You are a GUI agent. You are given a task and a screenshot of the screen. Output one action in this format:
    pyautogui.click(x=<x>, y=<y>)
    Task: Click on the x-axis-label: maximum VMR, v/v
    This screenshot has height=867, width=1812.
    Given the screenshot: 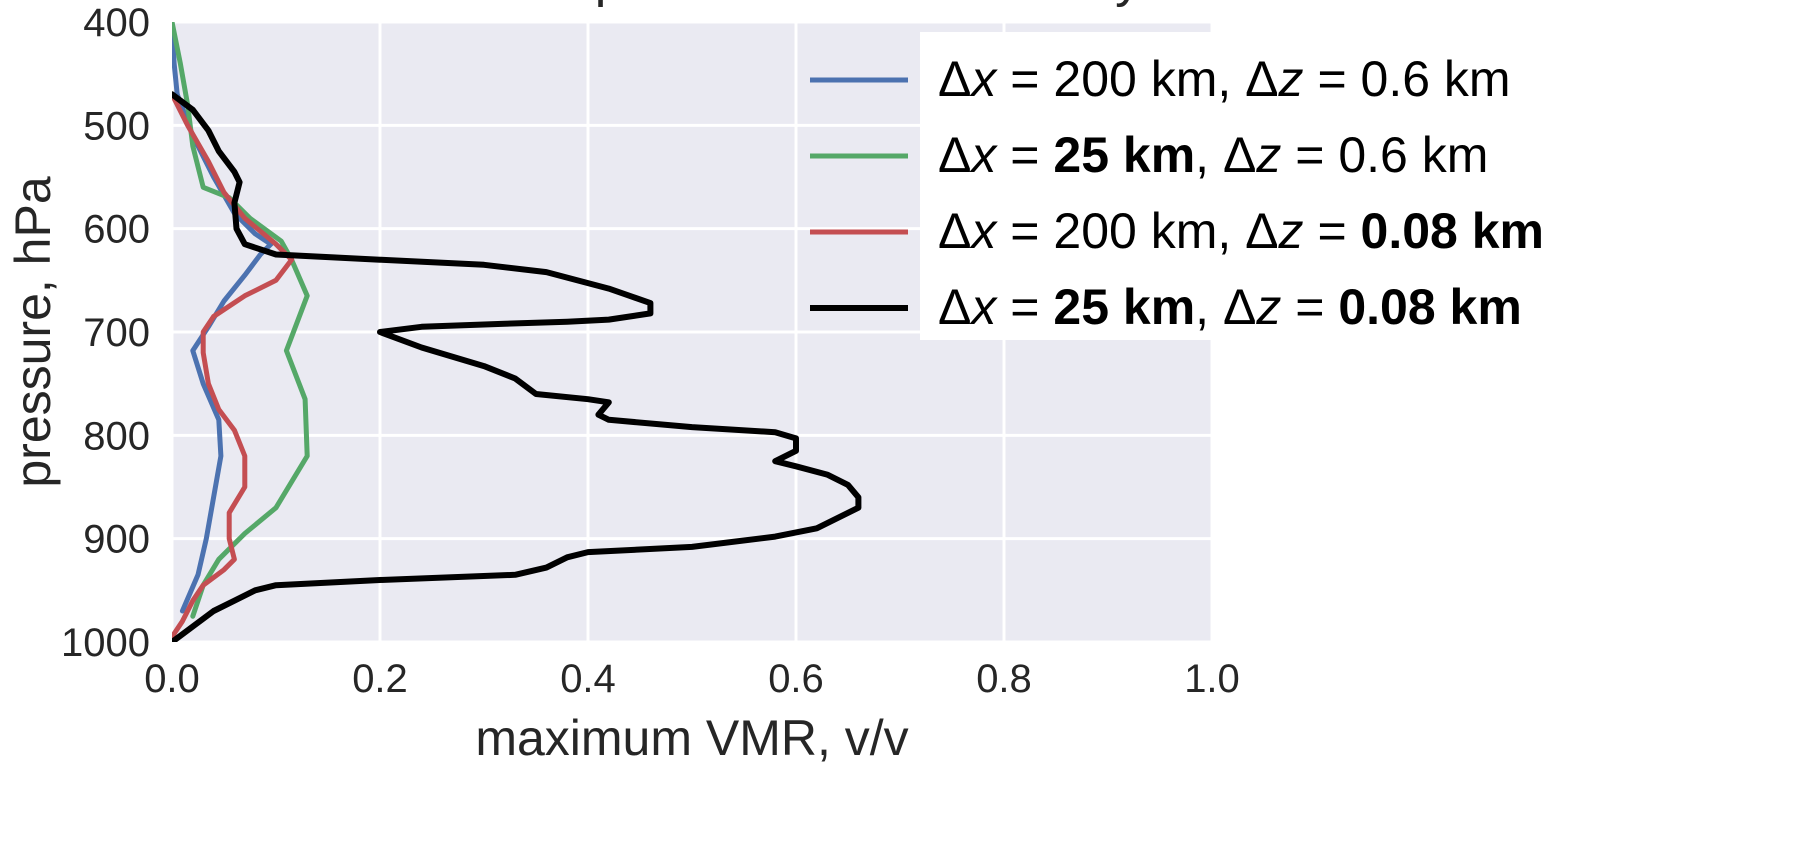 What is the action you would take?
    pyautogui.click(x=691, y=738)
    